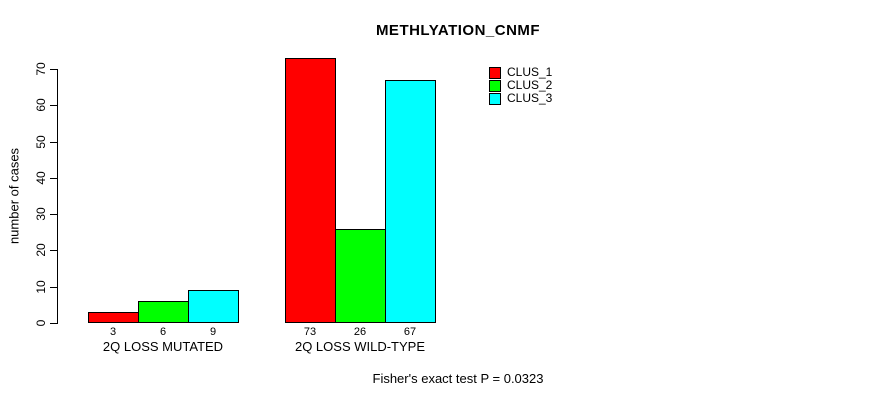  What do you see at coordinates (530, 98) in the screenshot?
I see `legend-label: CLUS_3` at bounding box center [530, 98].